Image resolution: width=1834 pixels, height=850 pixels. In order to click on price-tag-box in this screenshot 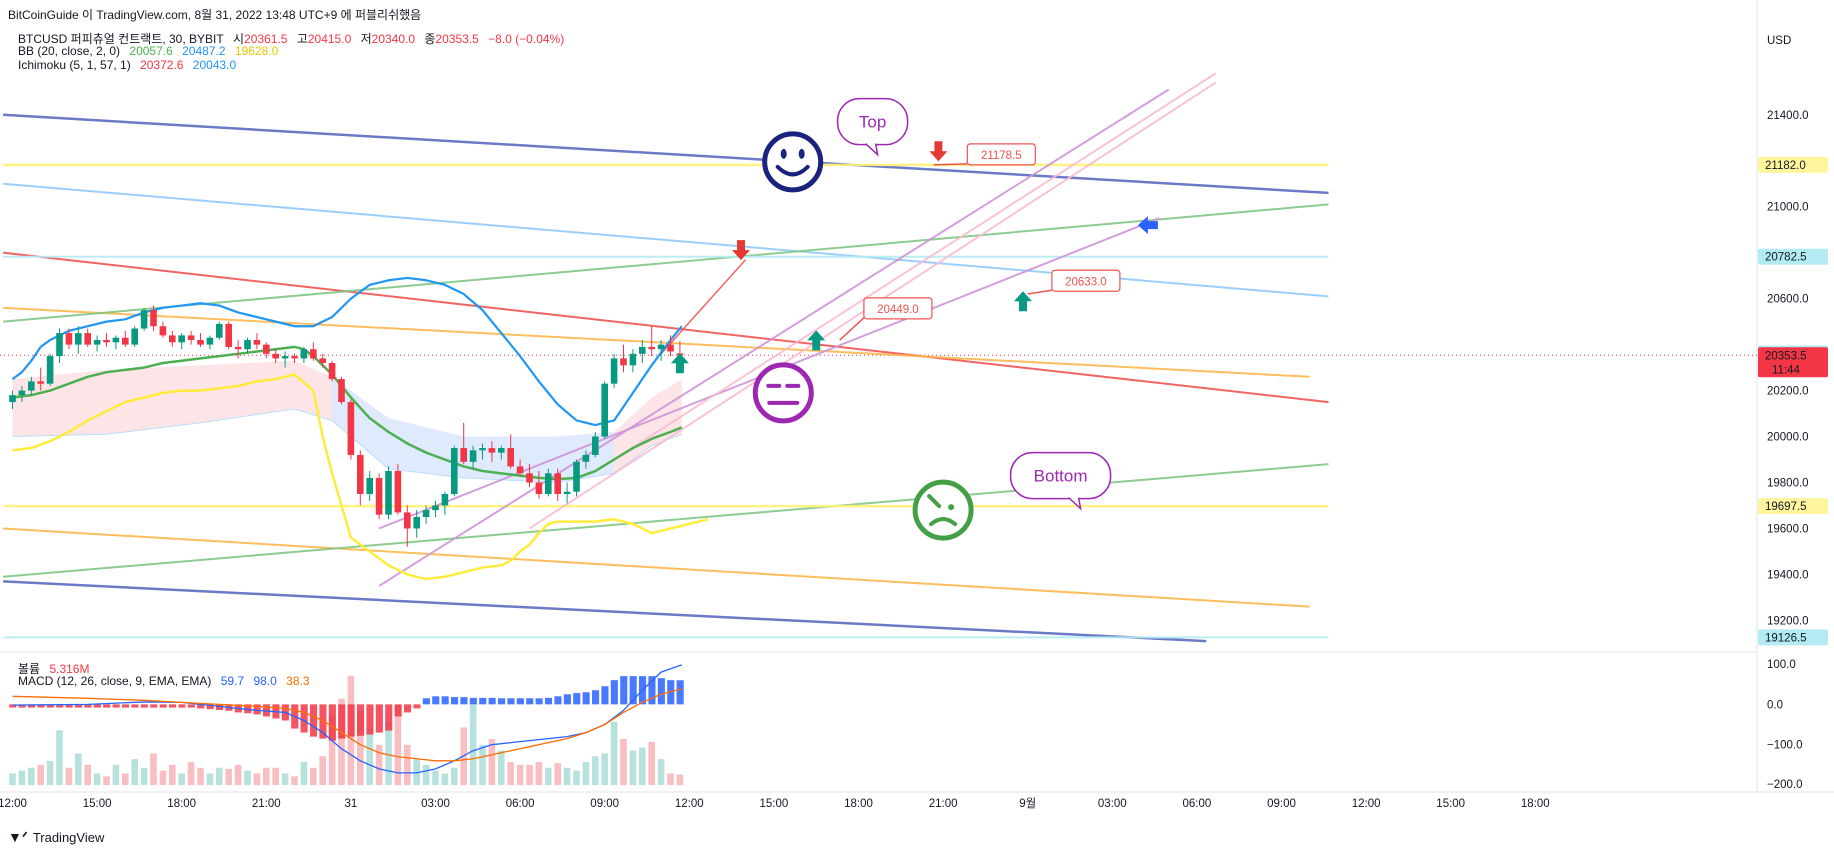, I will do `click(1086, 280)`.